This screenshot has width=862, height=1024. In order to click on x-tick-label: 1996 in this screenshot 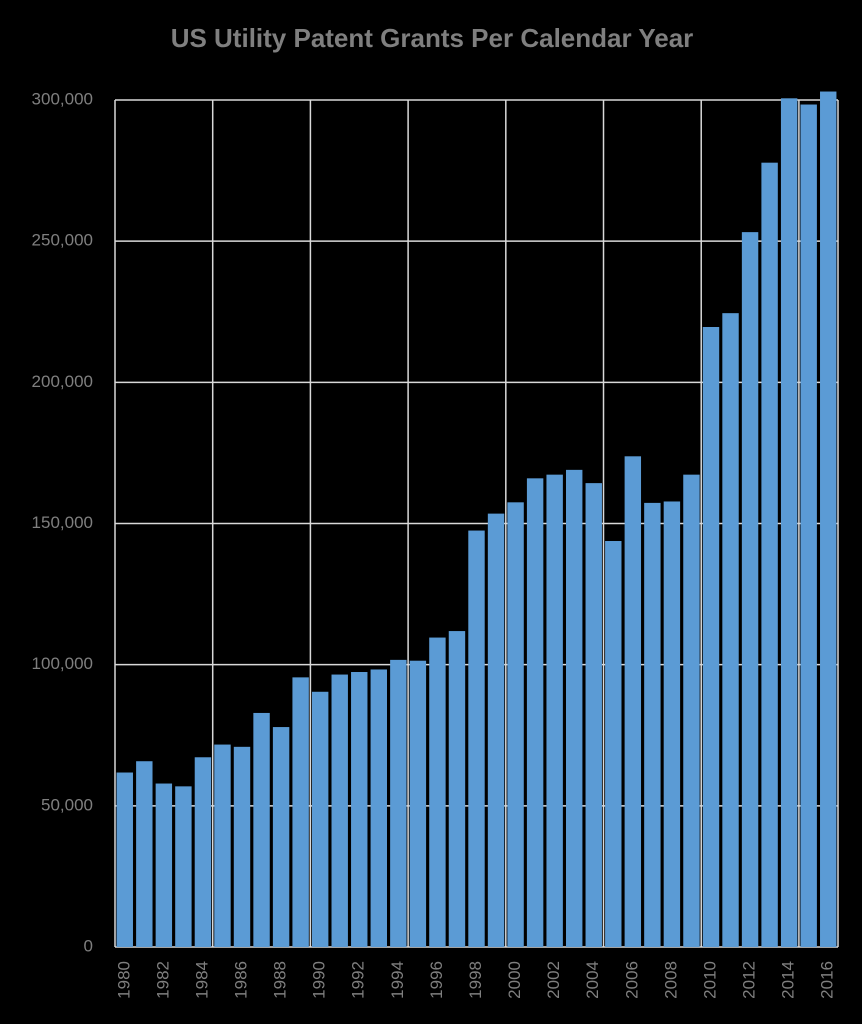, I will do `click(436, 980)`.